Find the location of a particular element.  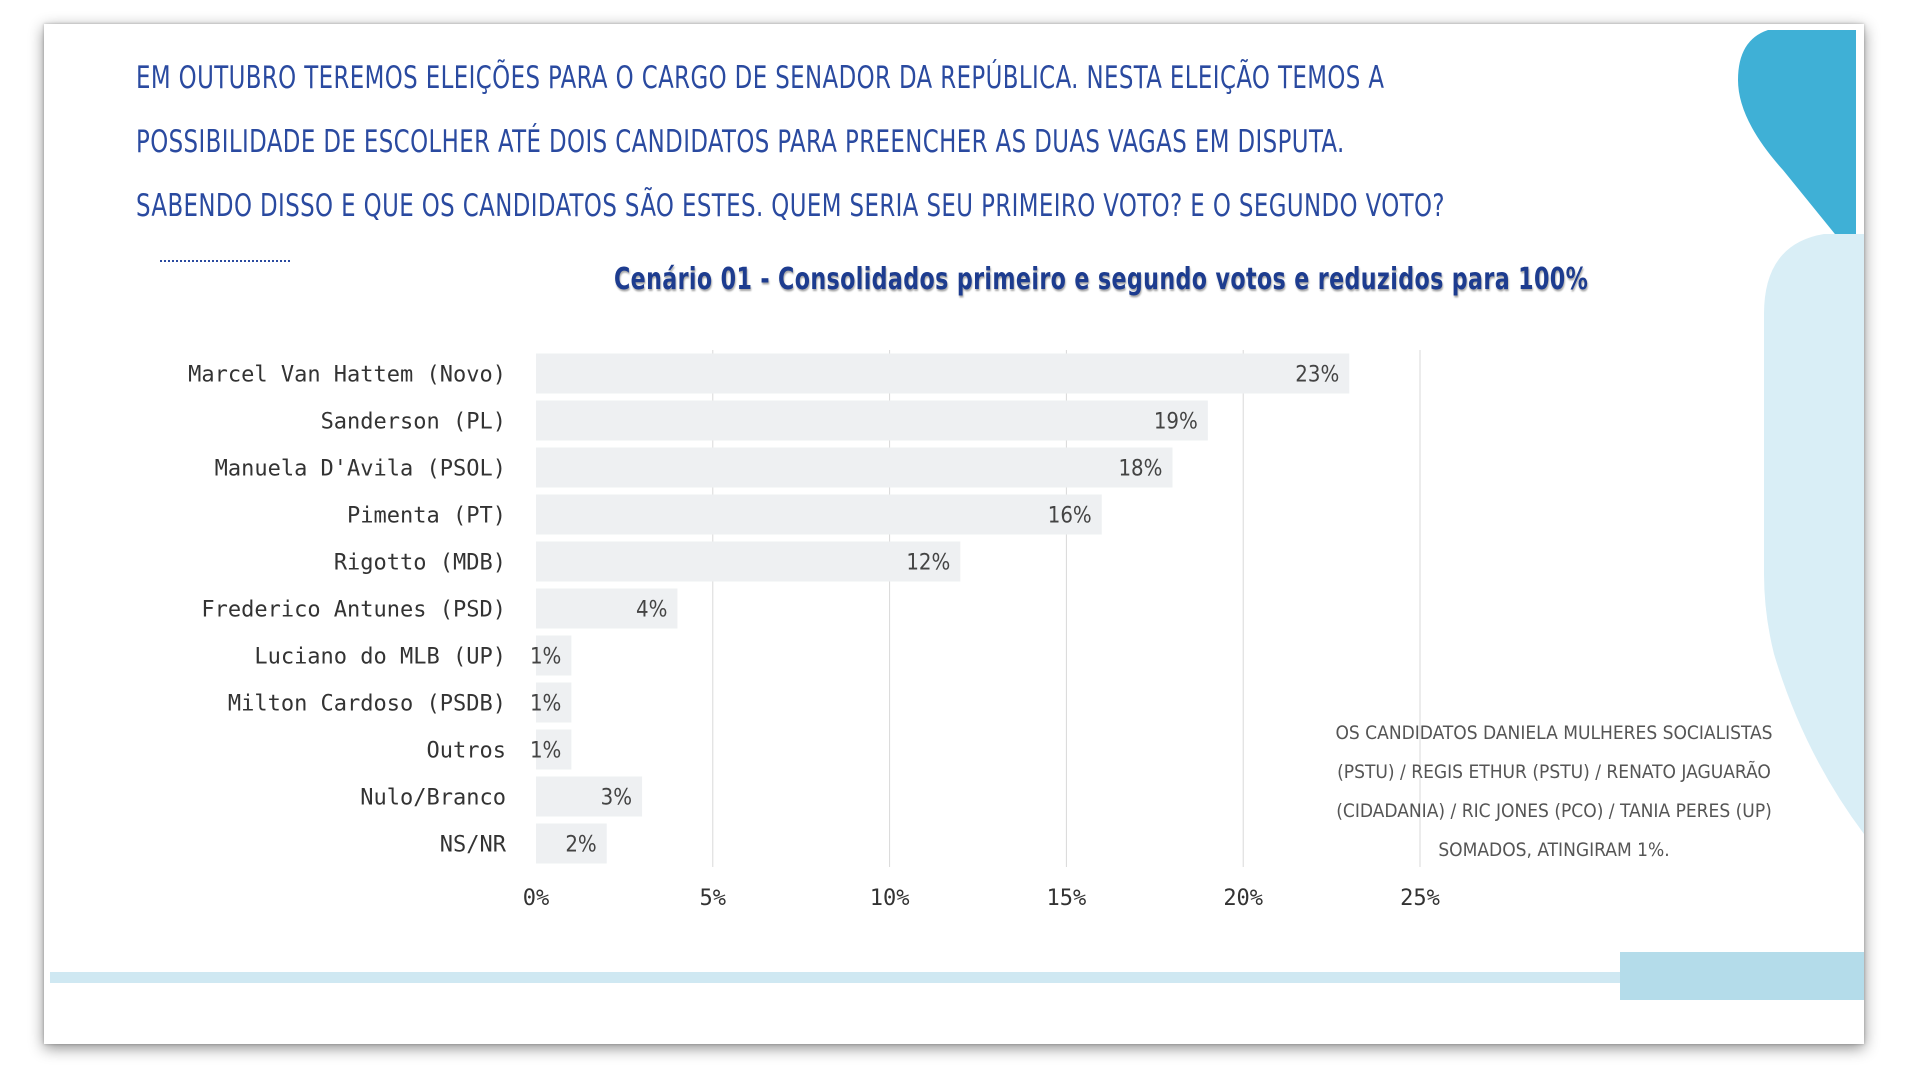

x-tick-label: 25% is located at coordinates (1420, 898).